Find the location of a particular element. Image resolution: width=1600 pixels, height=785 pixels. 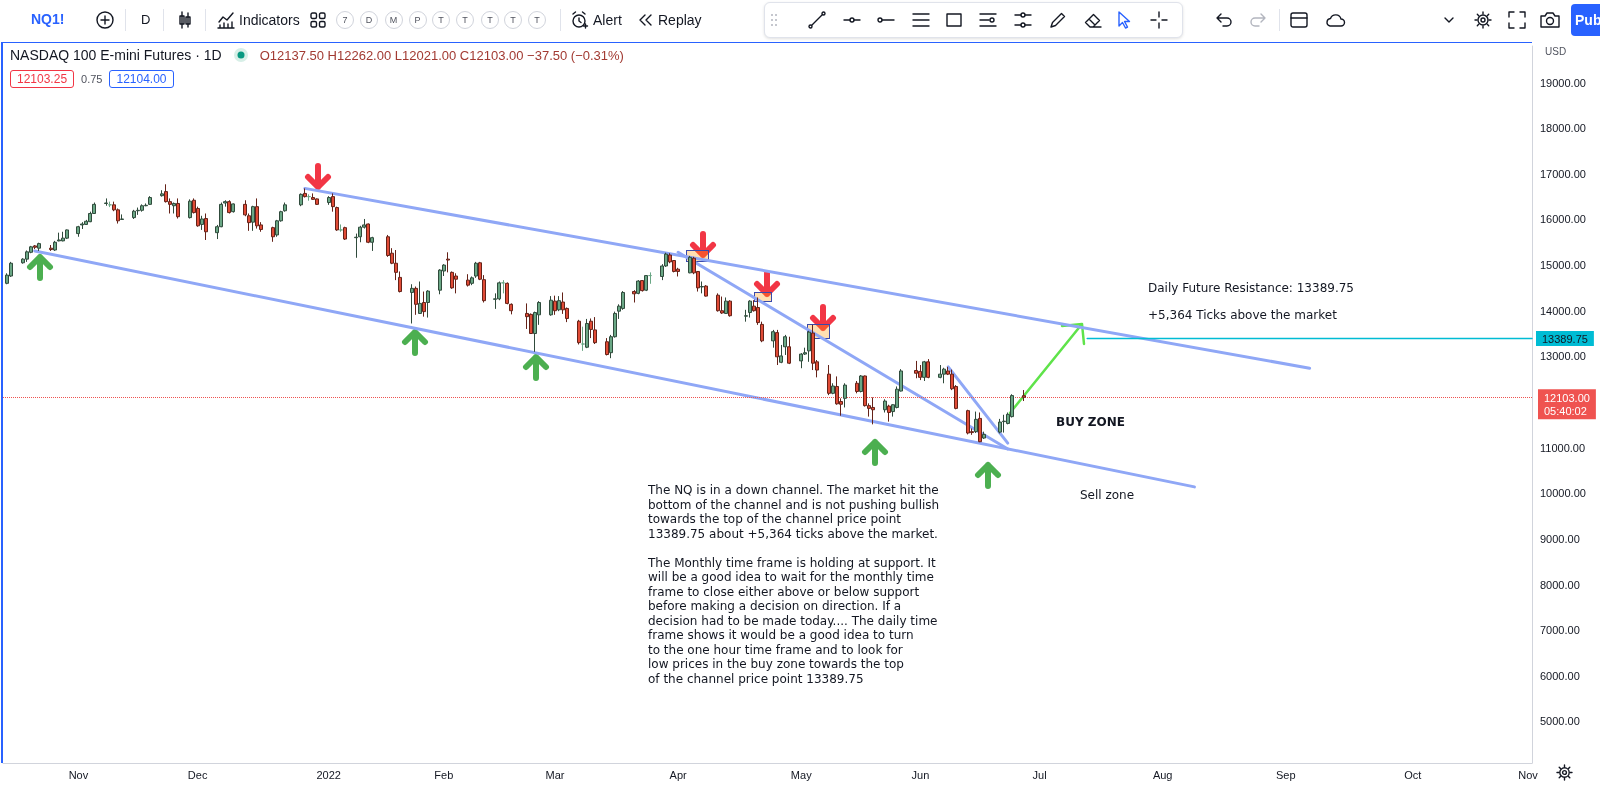

text: USD is located at coordinates (1556, 52).